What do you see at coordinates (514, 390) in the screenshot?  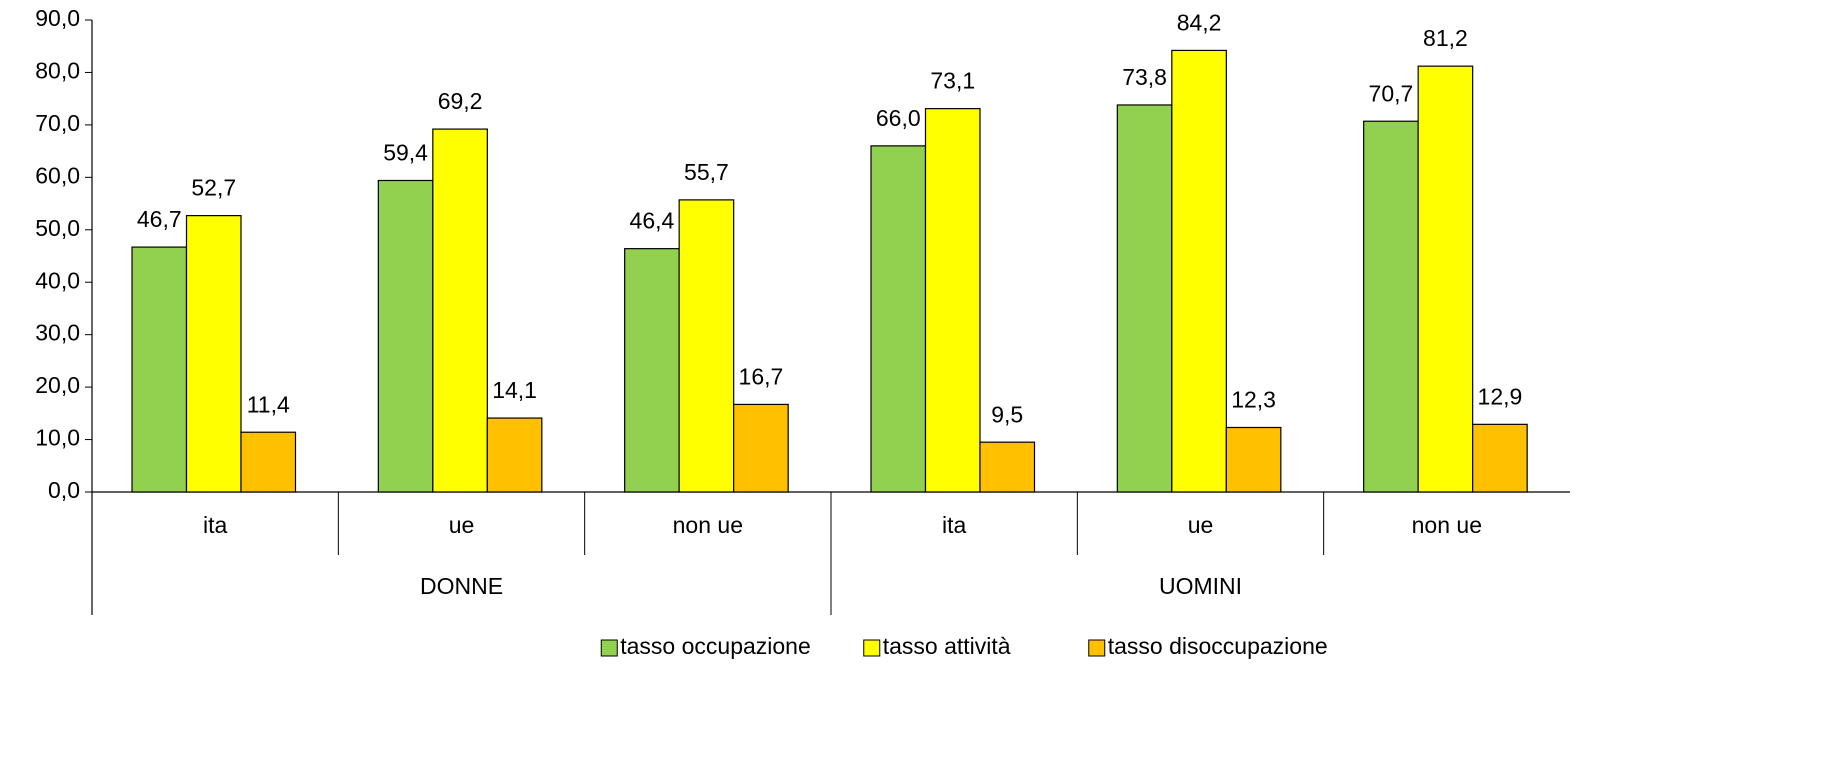 I see `value-label: 14,1` at bounding box center [514, 390].